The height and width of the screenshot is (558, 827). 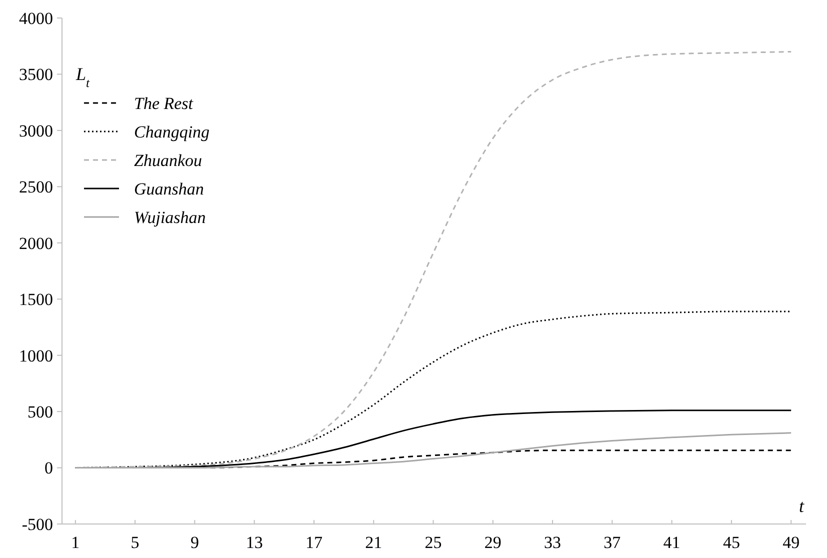 What do you see at coordinates (671, 542) in the screenshot?
I see `x-tick-label: 41` at bounding box center [671, 542].